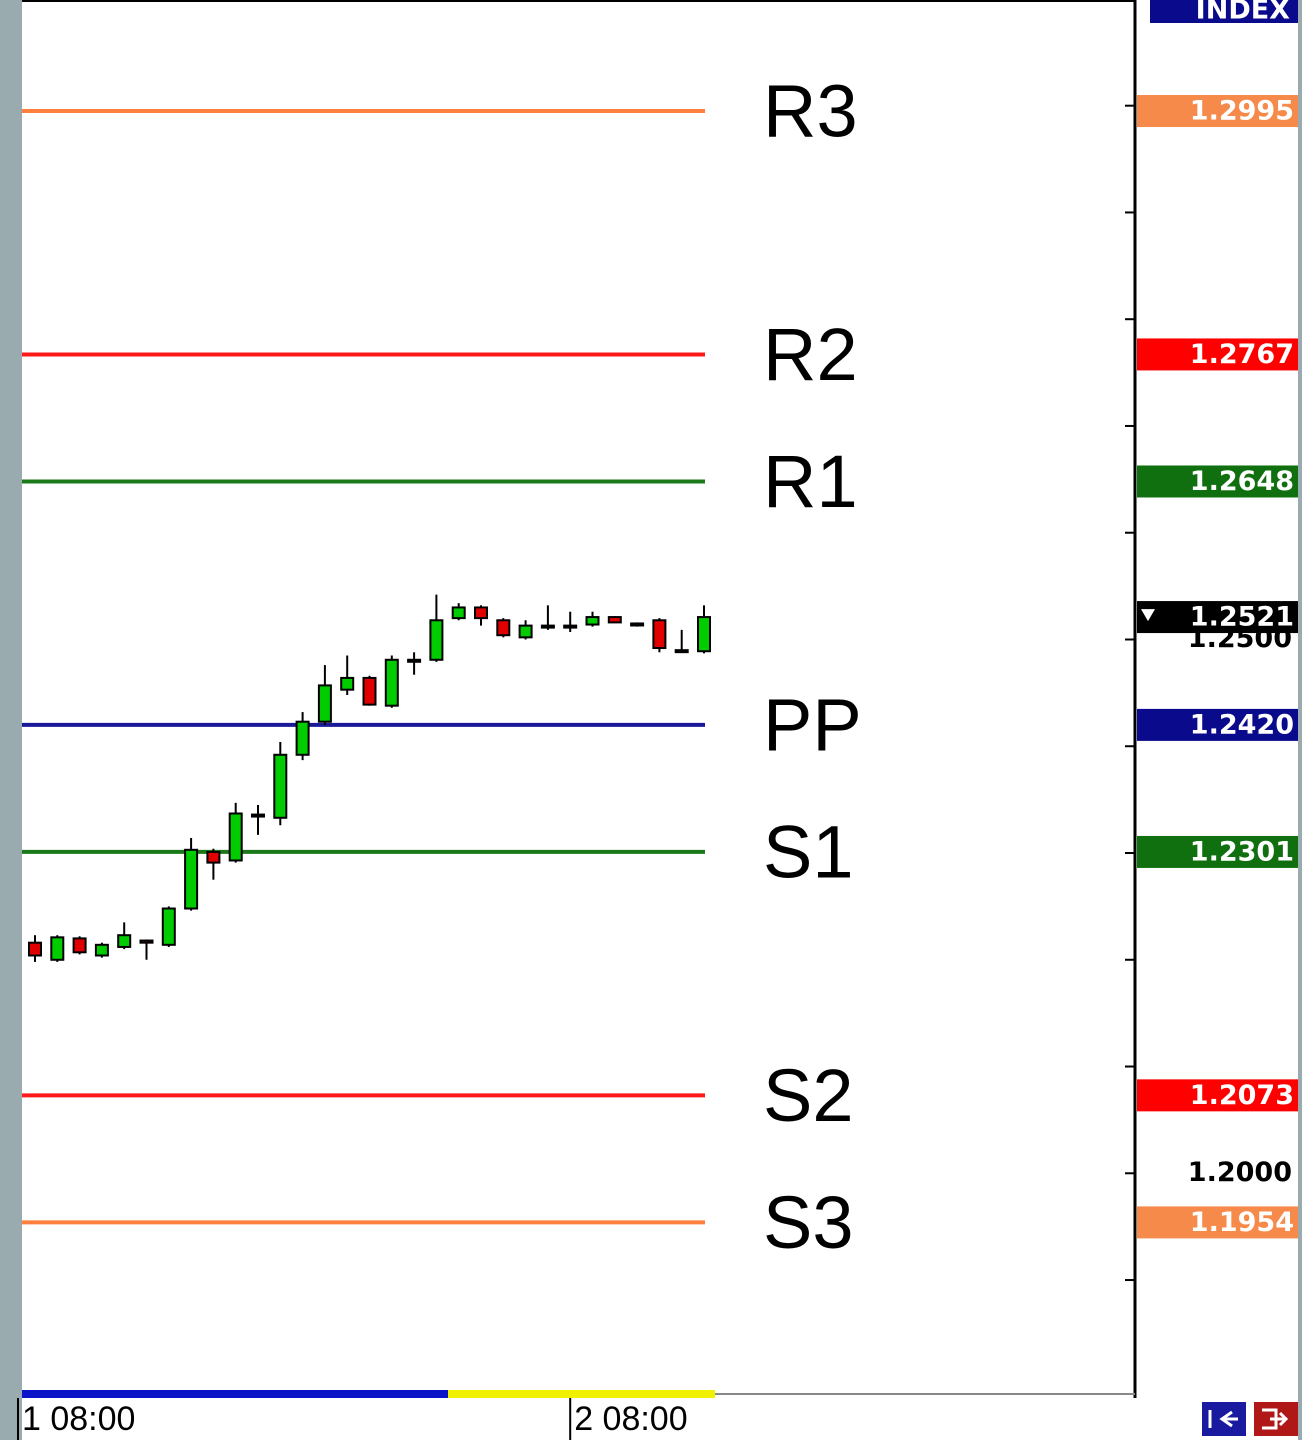 The width and height of the screenshot is (1302, 1440). I want to click on price-label: 1.2648, so click(1242, 481).